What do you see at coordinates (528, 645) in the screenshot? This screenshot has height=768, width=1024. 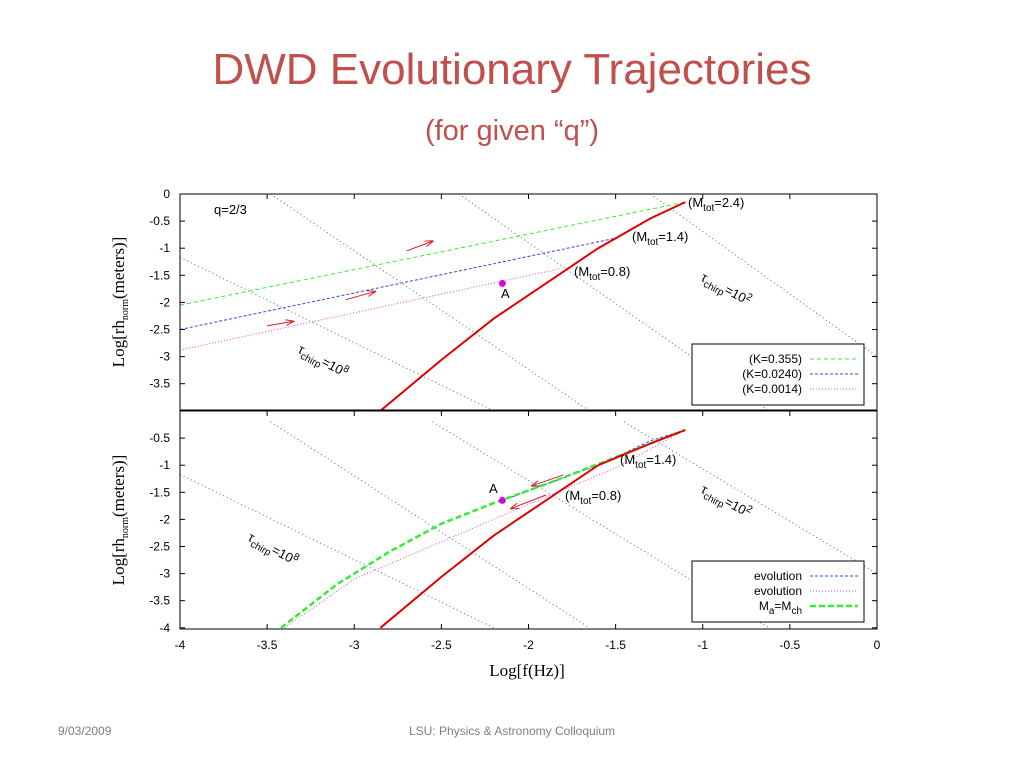 I see `xtick-label: -2` at bounding box center [528, 645].